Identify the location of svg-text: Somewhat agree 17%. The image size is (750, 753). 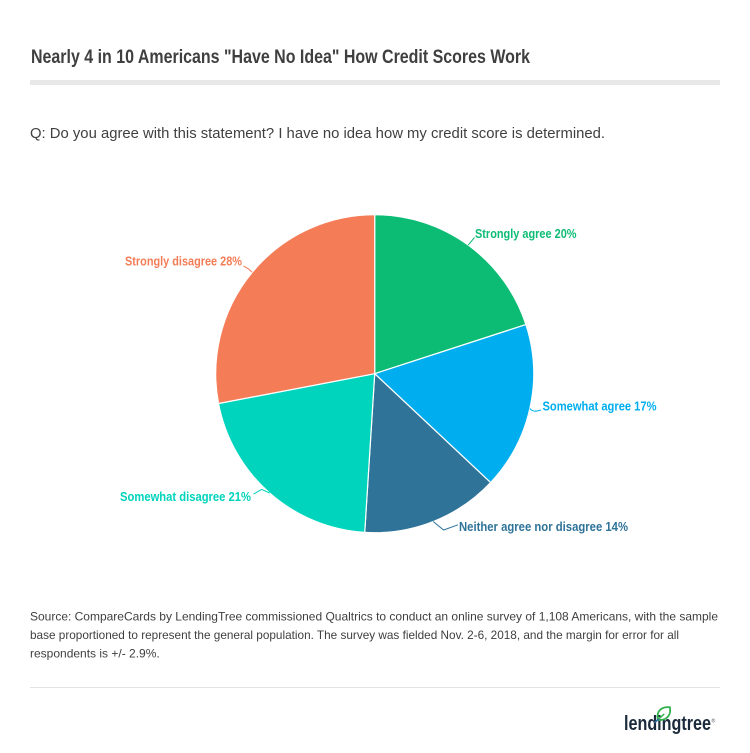
(600, 406).